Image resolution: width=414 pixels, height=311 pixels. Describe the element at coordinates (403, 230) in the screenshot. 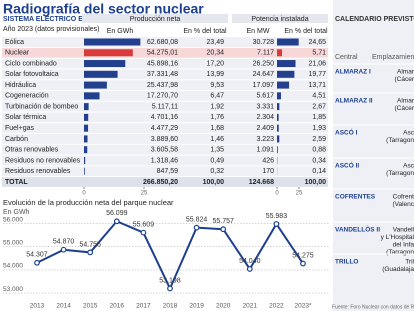

I see `plant-location: Vandell` at that location.